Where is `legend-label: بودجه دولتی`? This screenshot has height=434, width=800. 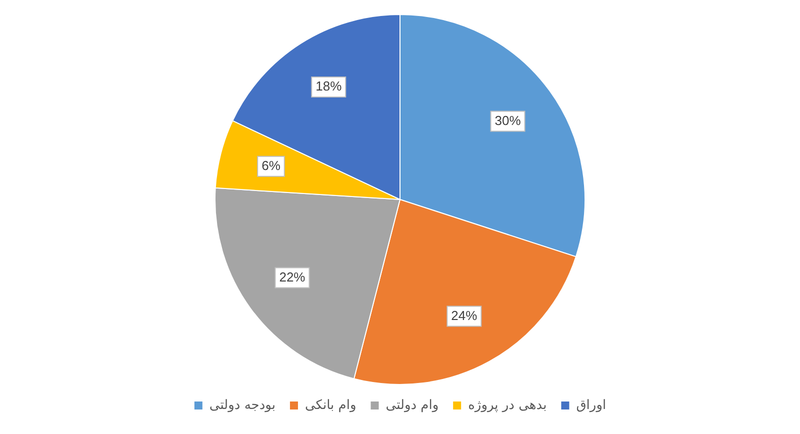
legend-label: بودجه دولتی is located at coordinates (242, 405).